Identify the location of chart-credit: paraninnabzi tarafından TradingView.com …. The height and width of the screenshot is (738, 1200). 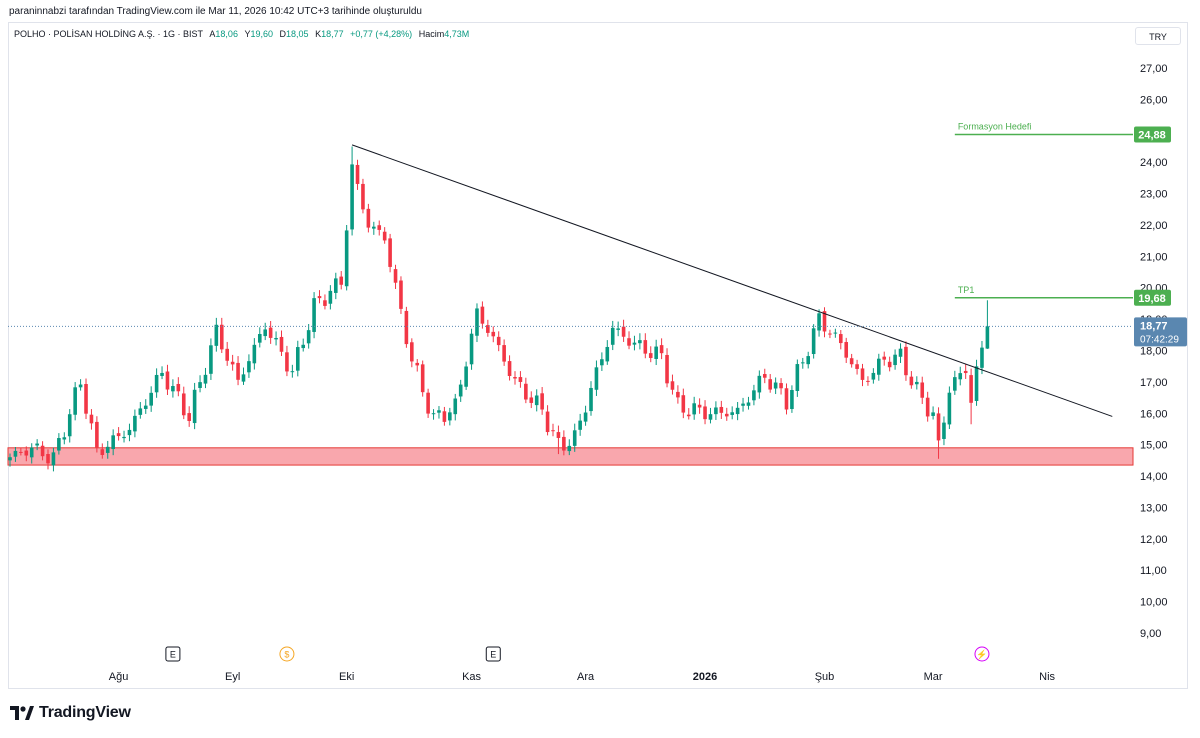
(215, 11).